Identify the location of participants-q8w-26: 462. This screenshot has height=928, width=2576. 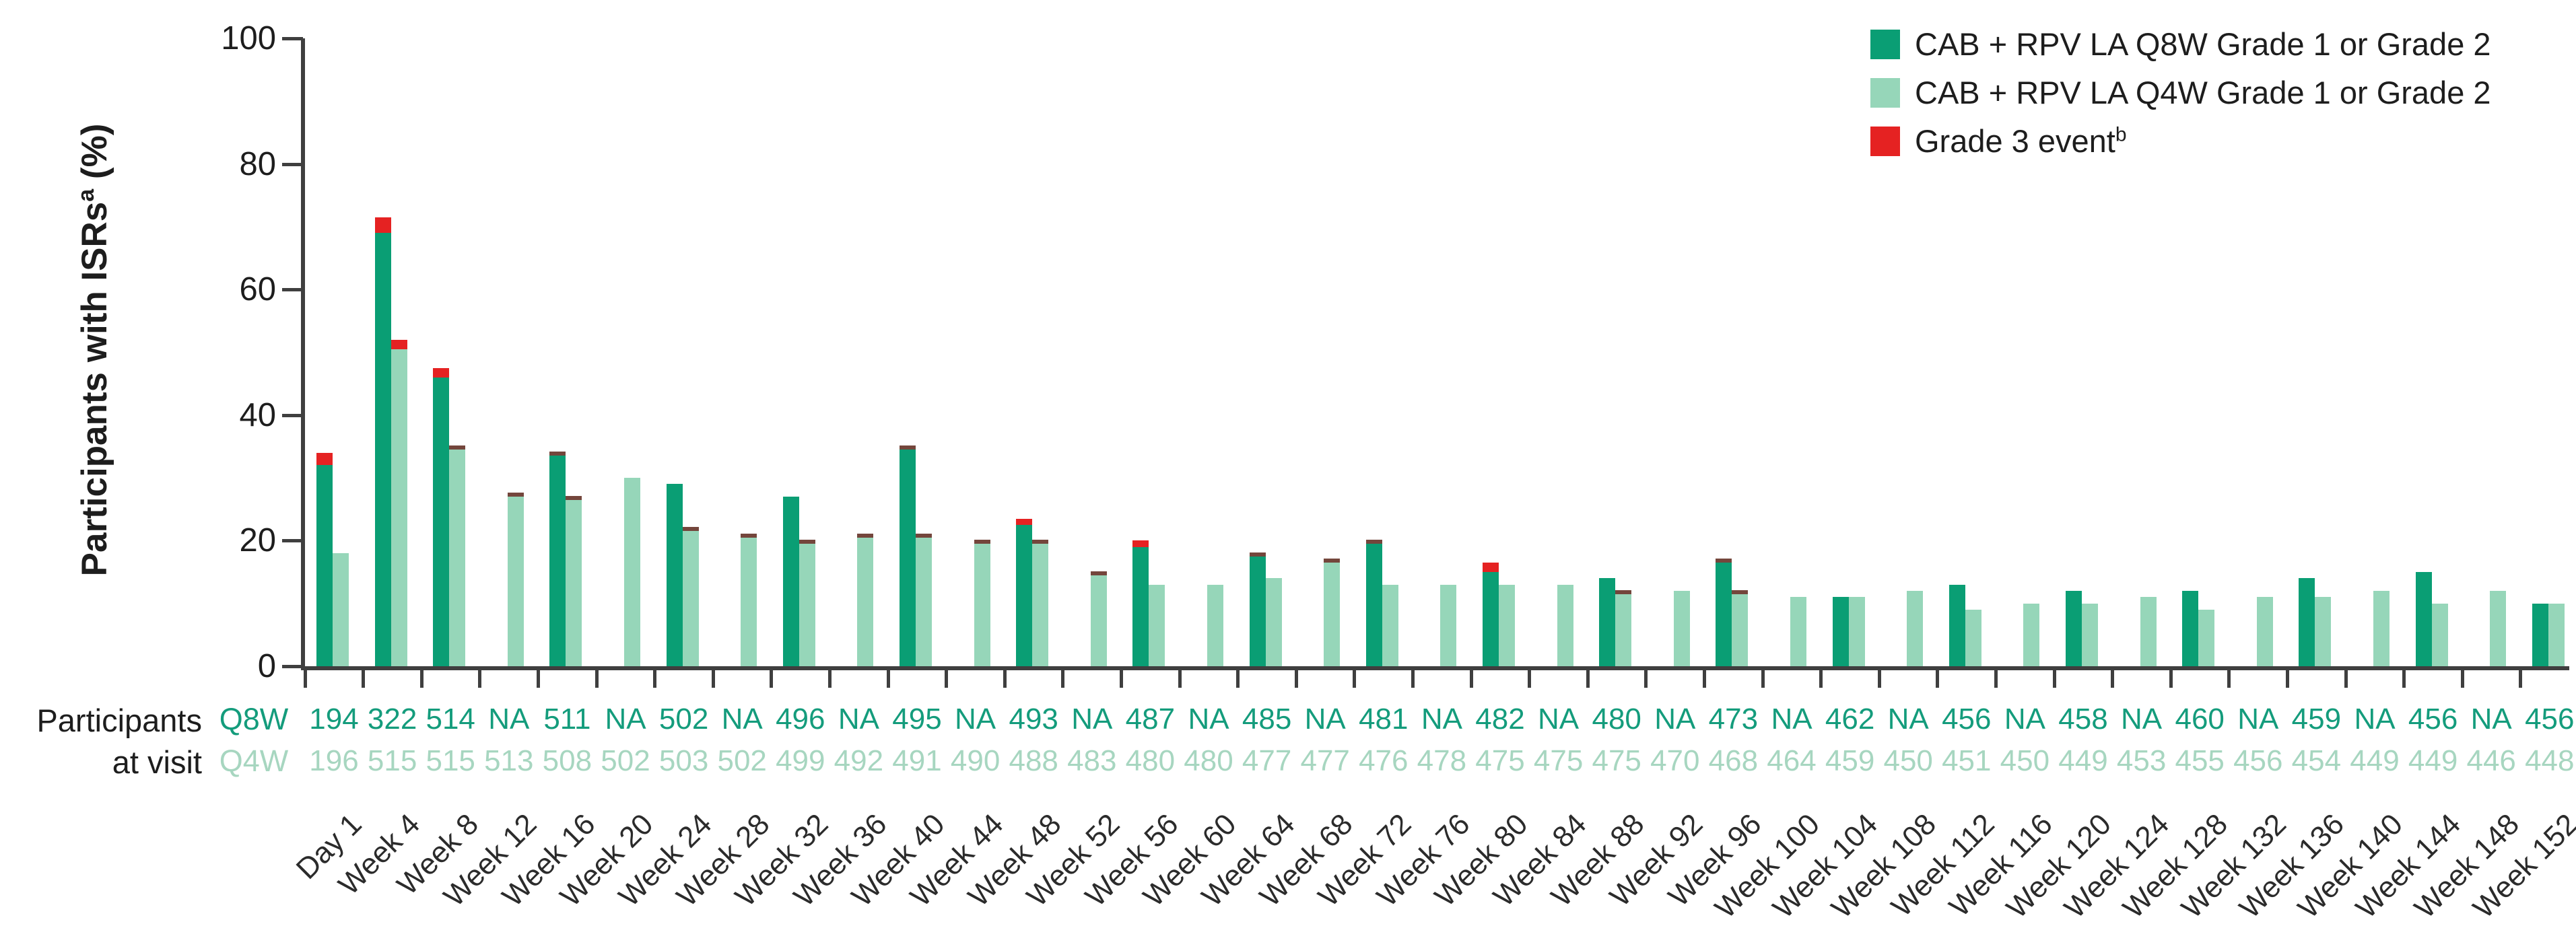
(1850, 719).